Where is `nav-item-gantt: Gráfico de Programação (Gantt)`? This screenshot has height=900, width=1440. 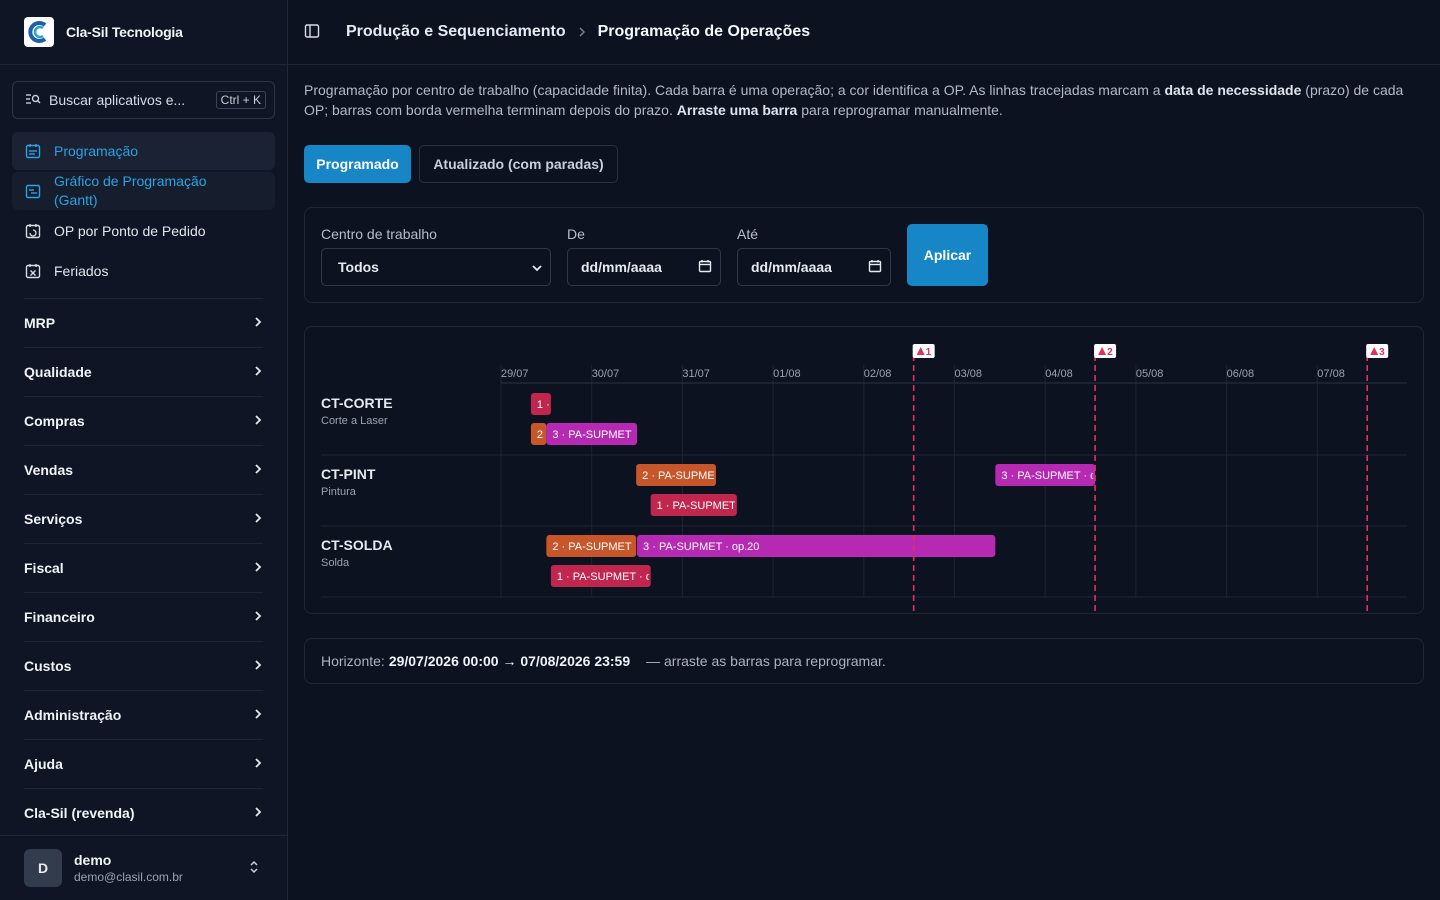
nav-item-gantt: Gráfico de Programação (Gantt) is located at coordinates (143, 191).